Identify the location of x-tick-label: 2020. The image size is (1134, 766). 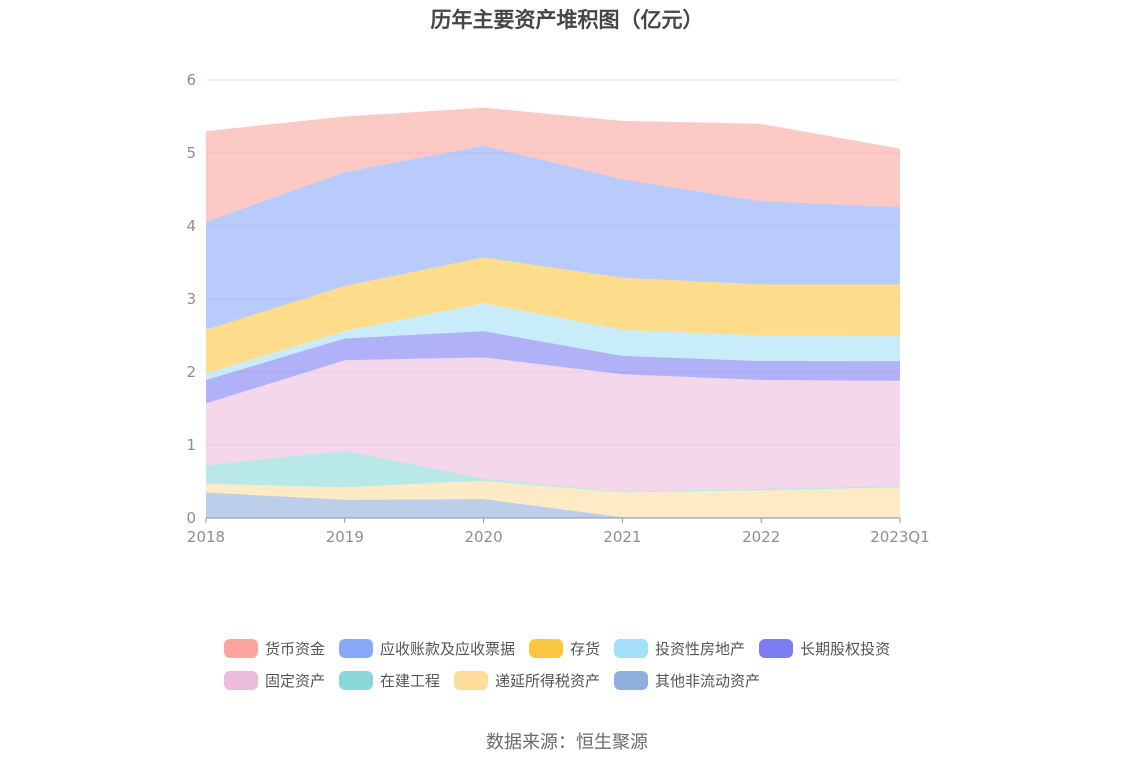
(484, 537).